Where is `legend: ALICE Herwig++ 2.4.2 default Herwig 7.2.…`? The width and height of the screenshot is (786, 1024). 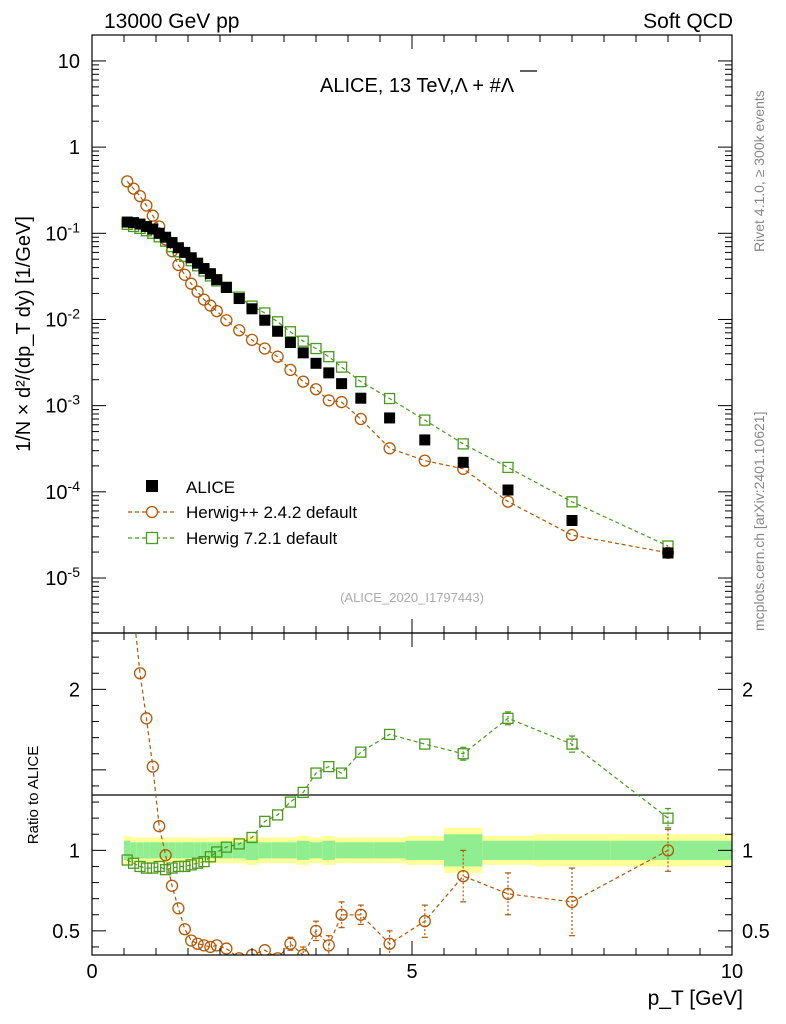
legend: ALICE Herwig++ 2.4.2 default Herwig 7.2.… is located at coordinates (242, 513).